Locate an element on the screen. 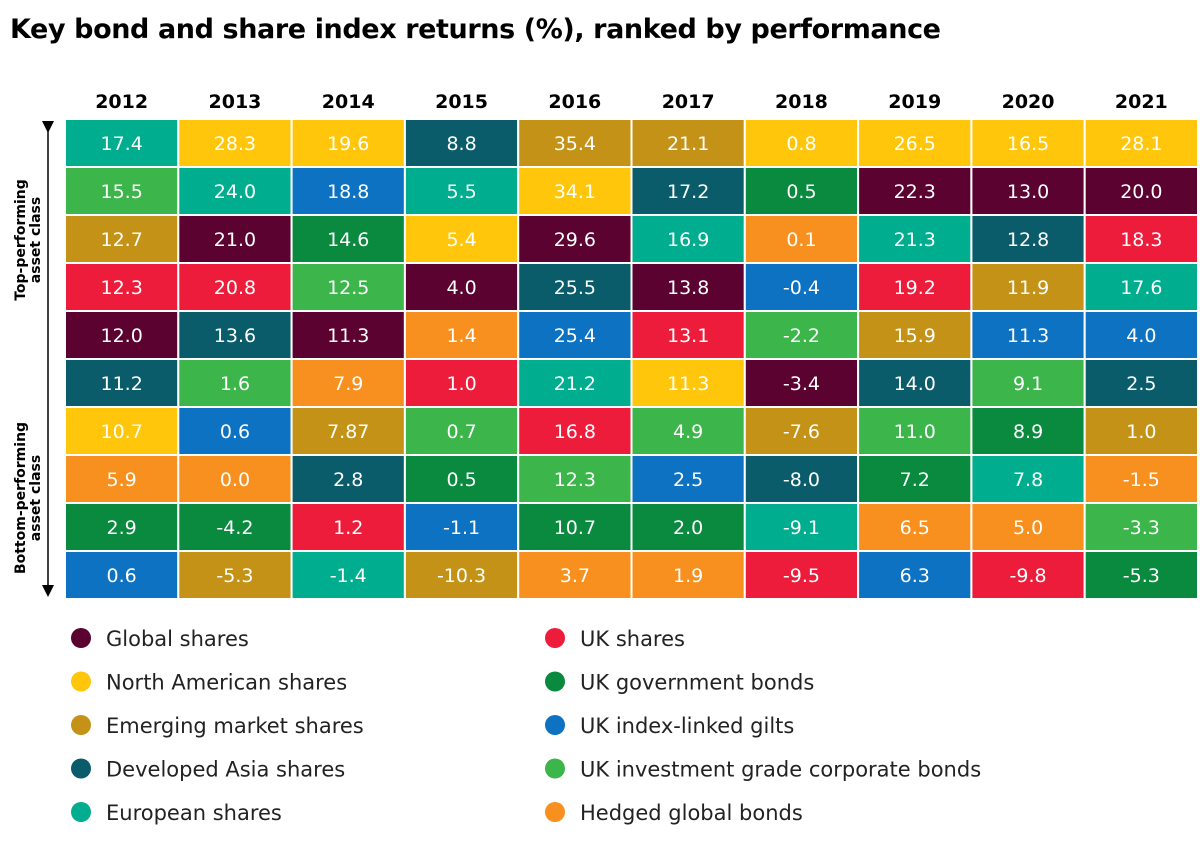  cell-value-2015-rank-4: 4.0 is located at coordinates (461, 288).